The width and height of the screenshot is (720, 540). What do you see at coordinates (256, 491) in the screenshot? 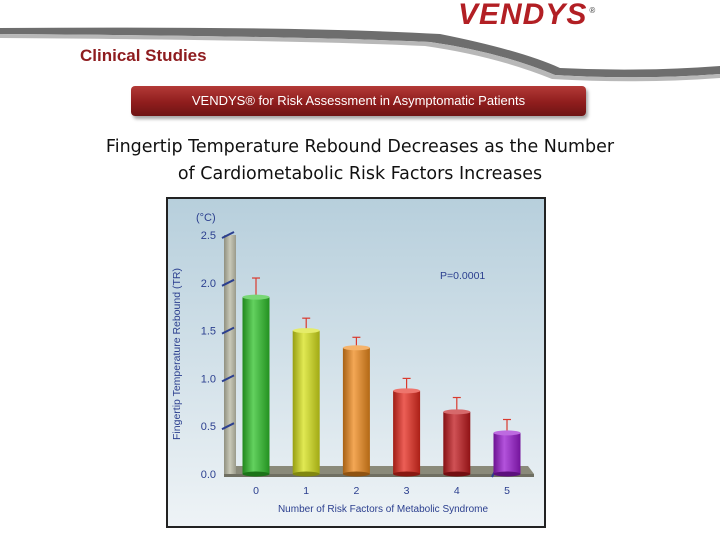
I see `x-tick-label: 0` at bounding box center [256, 491].